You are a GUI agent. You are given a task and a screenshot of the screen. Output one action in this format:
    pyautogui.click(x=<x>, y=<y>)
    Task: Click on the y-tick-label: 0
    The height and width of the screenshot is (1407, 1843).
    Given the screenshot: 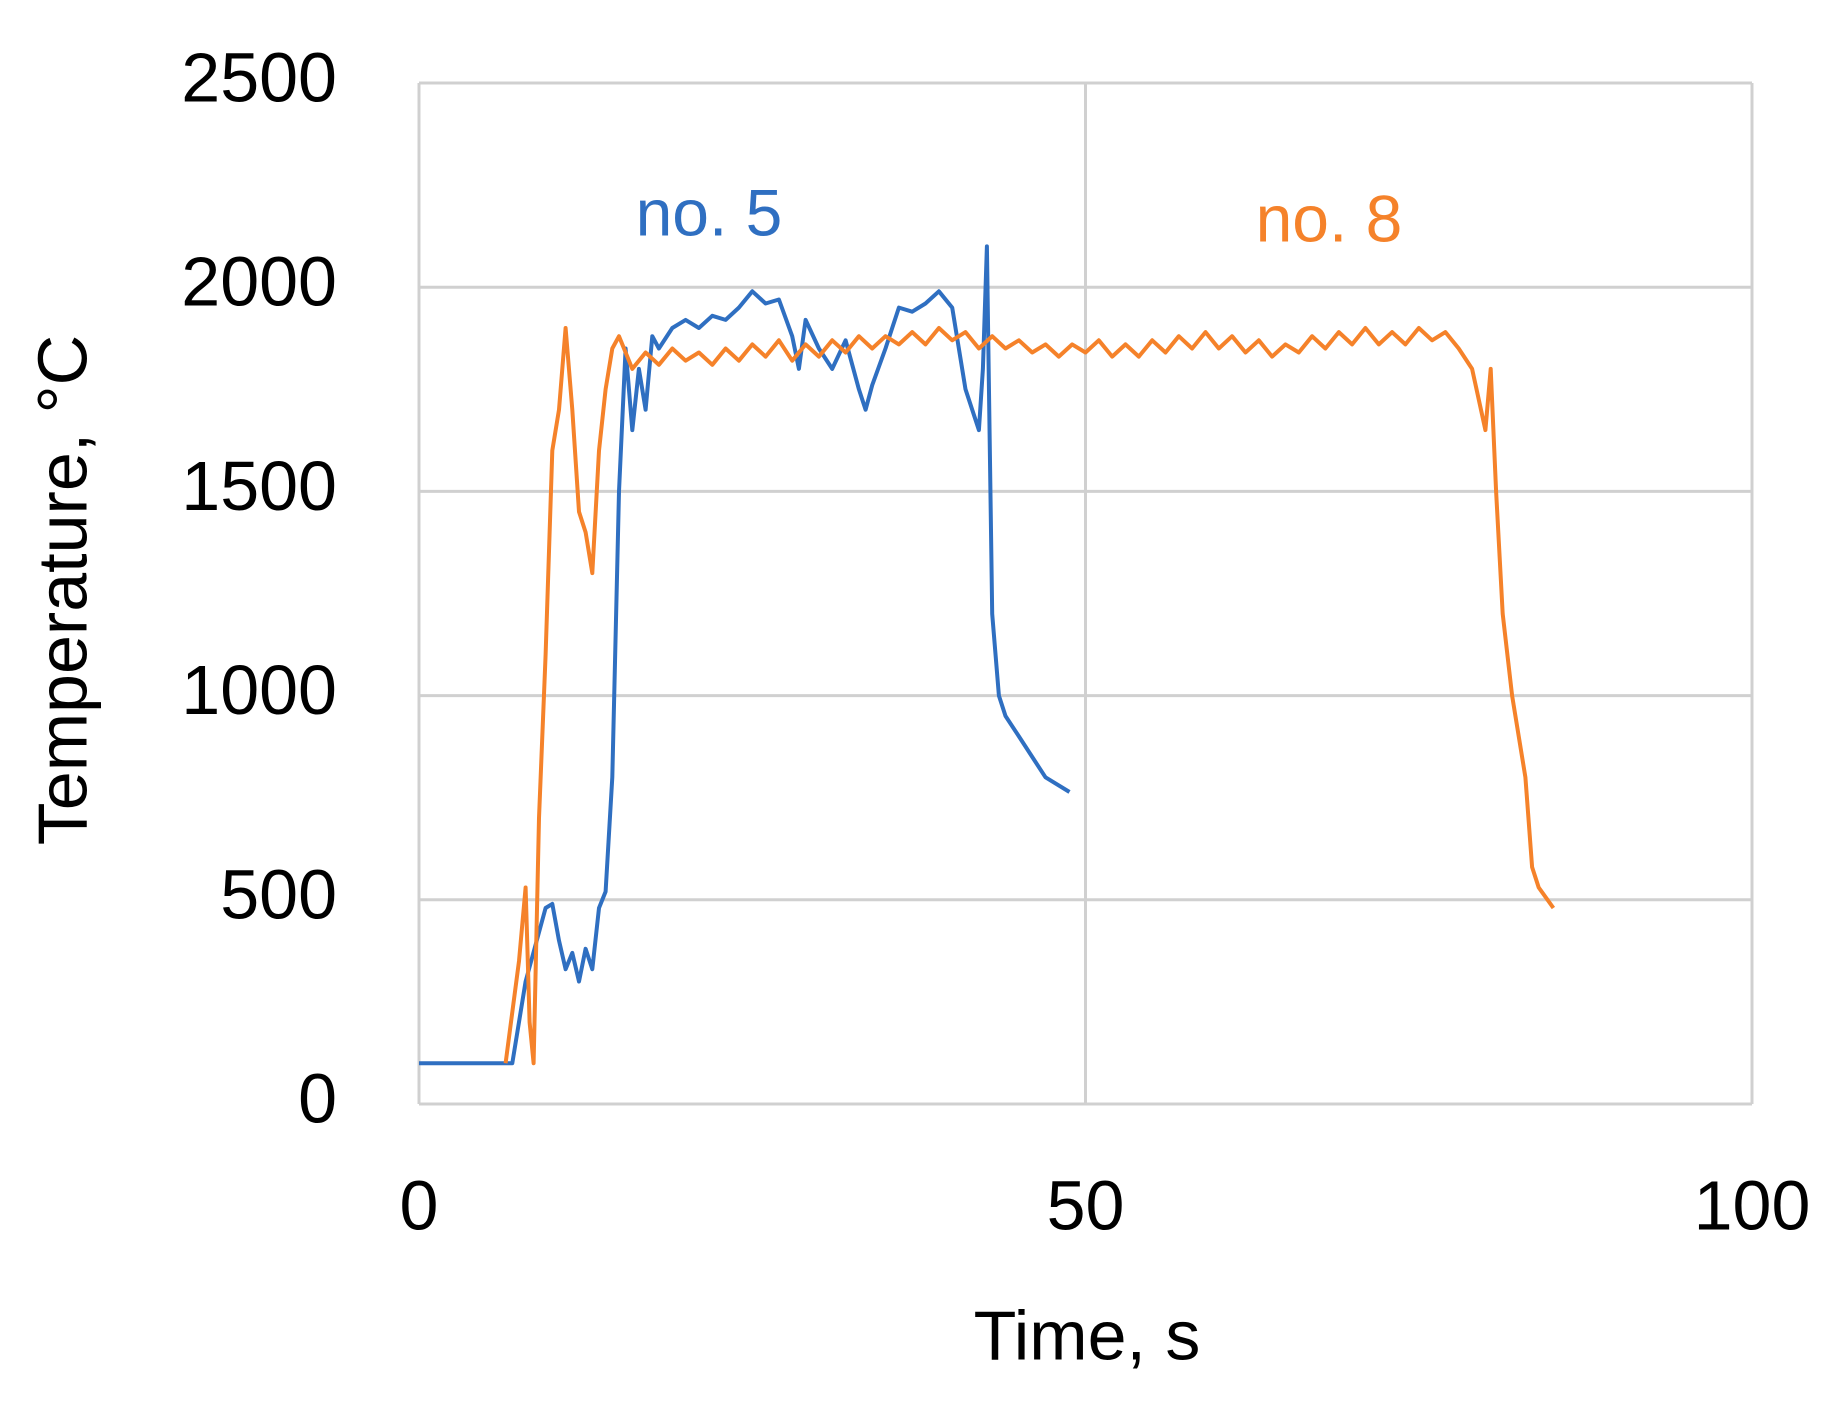 What is the action you would take?
    pyautogui.click(x=317, y=1098)
    